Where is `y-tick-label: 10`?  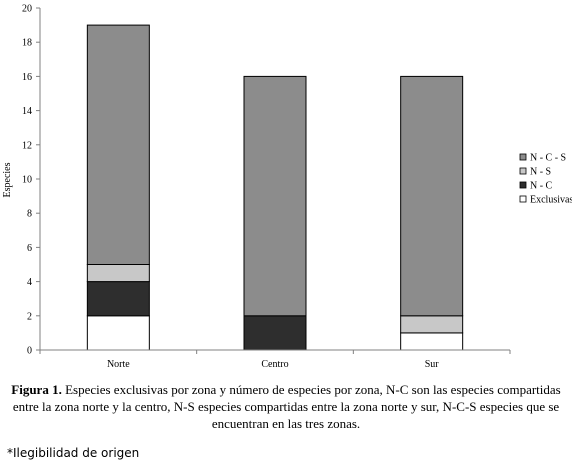 y-tick-label: 10 is located at coordinates (27, 180).